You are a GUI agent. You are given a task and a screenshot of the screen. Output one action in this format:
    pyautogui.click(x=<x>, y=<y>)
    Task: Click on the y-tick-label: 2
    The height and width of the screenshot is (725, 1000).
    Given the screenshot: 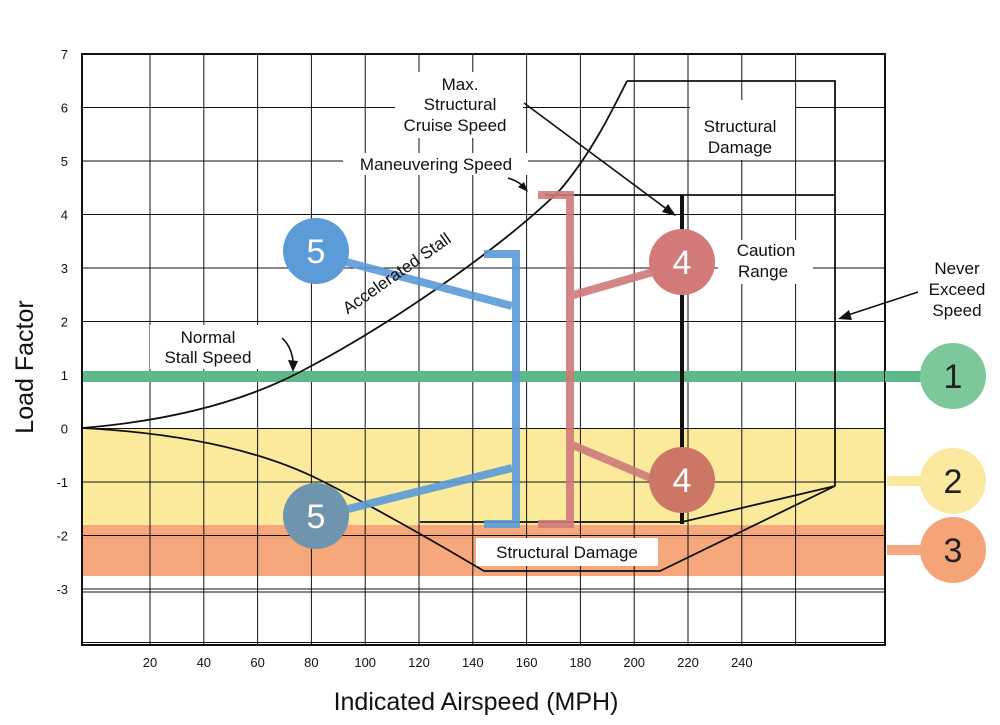 What is the action you would take?
    pyautogui.click(x=64, y=322)
    